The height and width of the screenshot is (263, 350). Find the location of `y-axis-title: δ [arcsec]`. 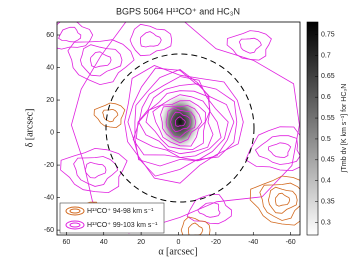

y-axis-title: δ [arcsec] is located at coordinates (29, 128).